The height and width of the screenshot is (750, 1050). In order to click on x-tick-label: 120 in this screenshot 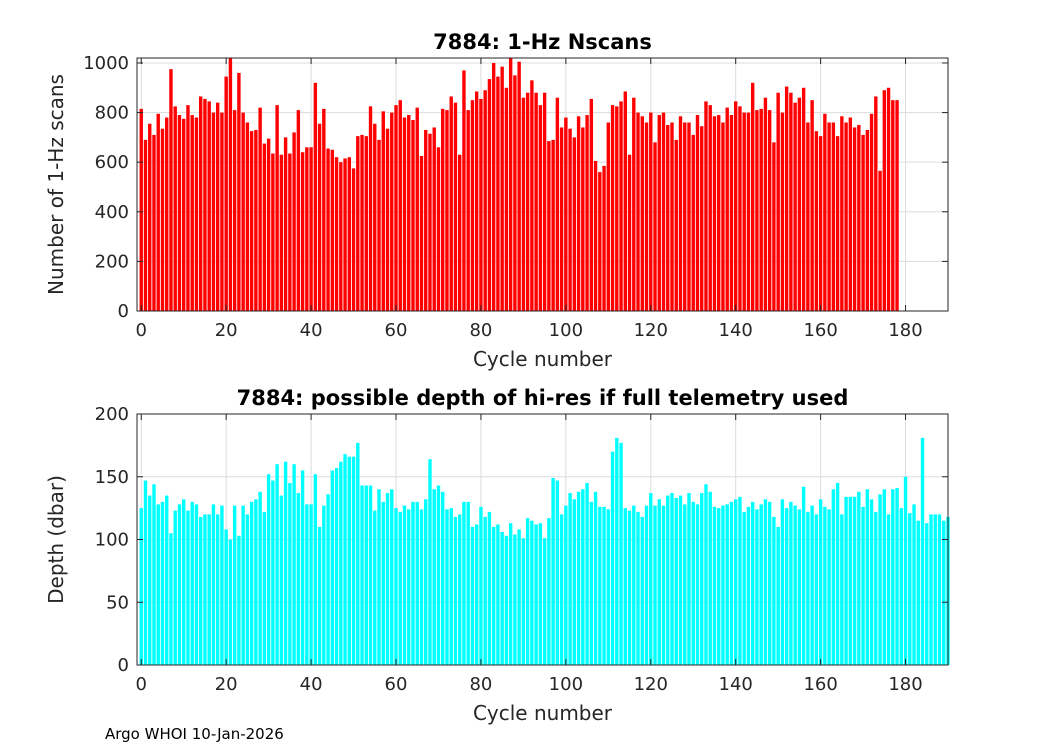, I will do `click(651, 684)`.